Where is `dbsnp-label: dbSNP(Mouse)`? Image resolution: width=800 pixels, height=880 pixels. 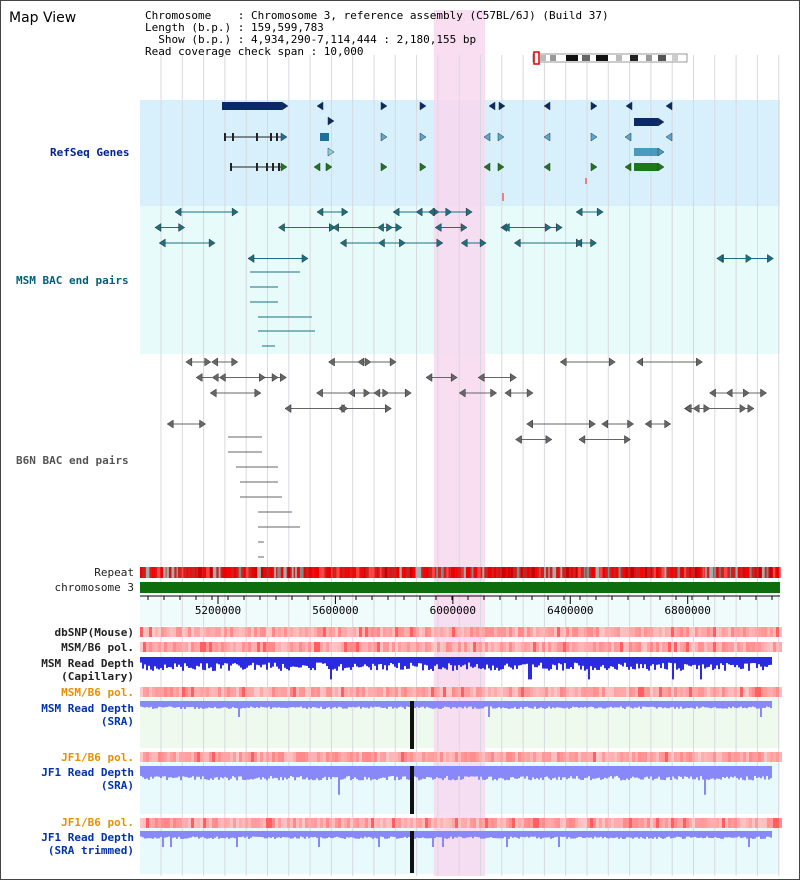 dbsnp-label: dbSNP(Mouse) is located at coordinates (94, 632).